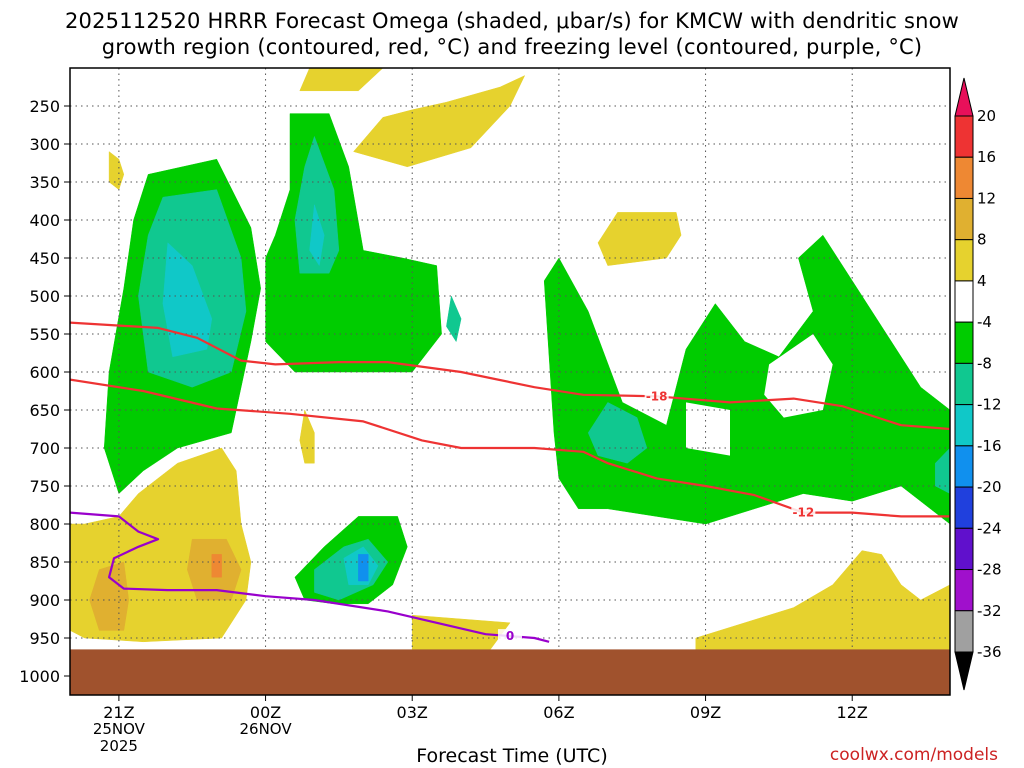 The image size is (1024, 768). Describe the element at coordinates (44, 220) in the screenshot. I see `ytick-label-400: 400` at that location.